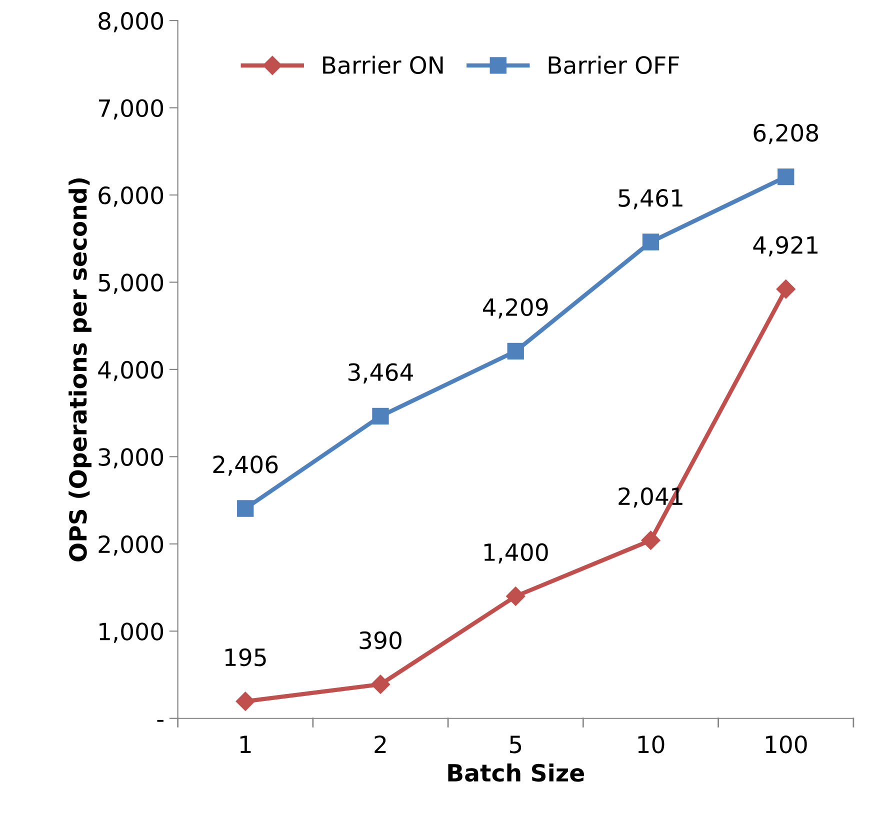 This screenshot has width=889, height=821. Describe the element at coordinates (80, 370) in the screenshot. I see `y-axis-title: OPS (Operations per second)` at that location.